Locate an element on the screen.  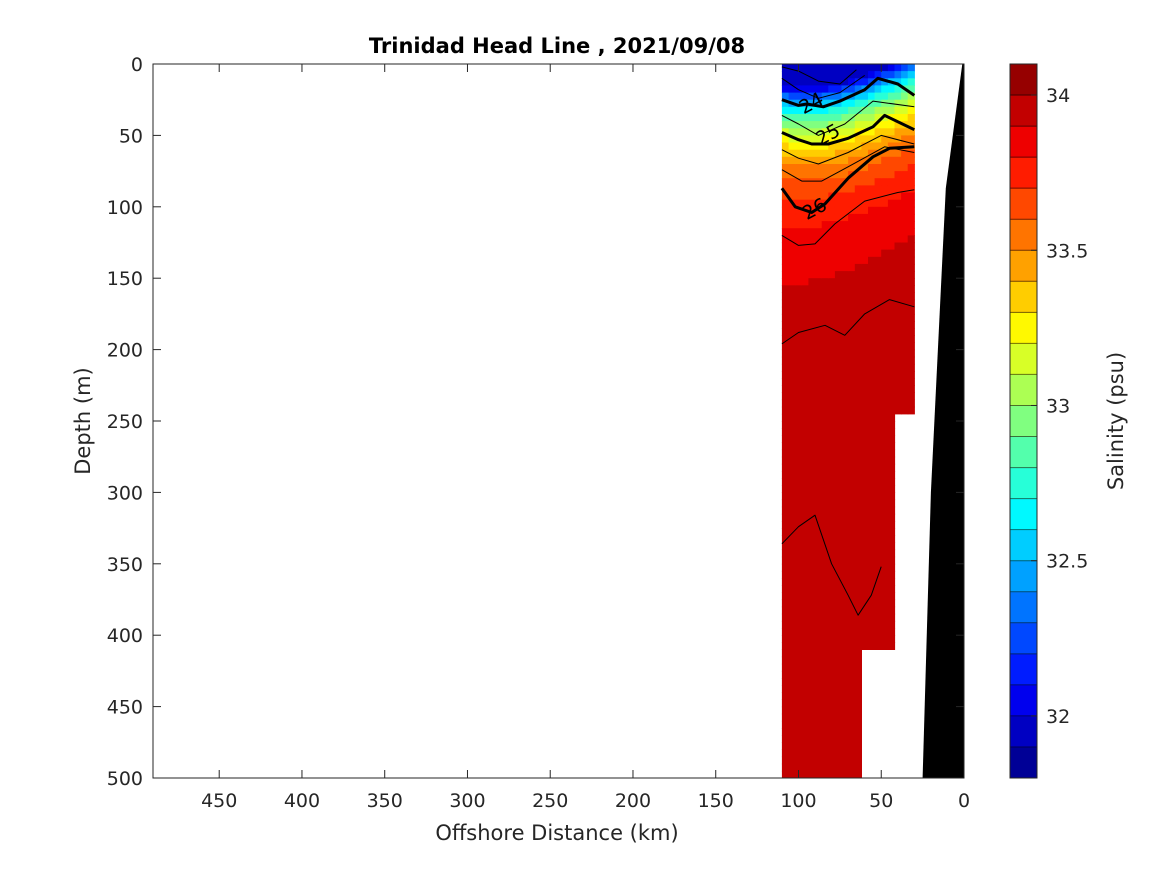
colorbar-tick-label: 32 is located at coordinates (1058, 717).